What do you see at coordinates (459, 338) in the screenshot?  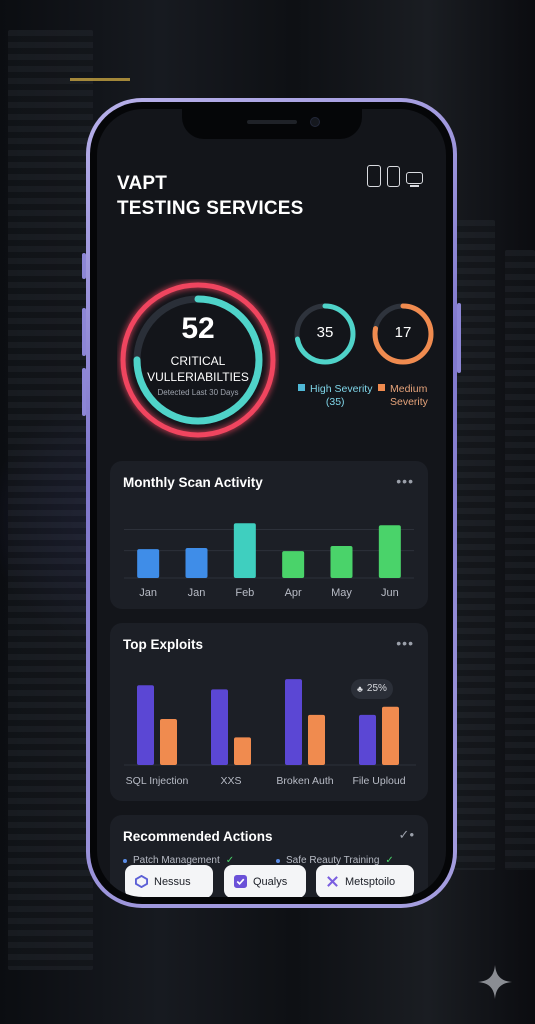 I see `power-button` at bounding box center [459, 338].